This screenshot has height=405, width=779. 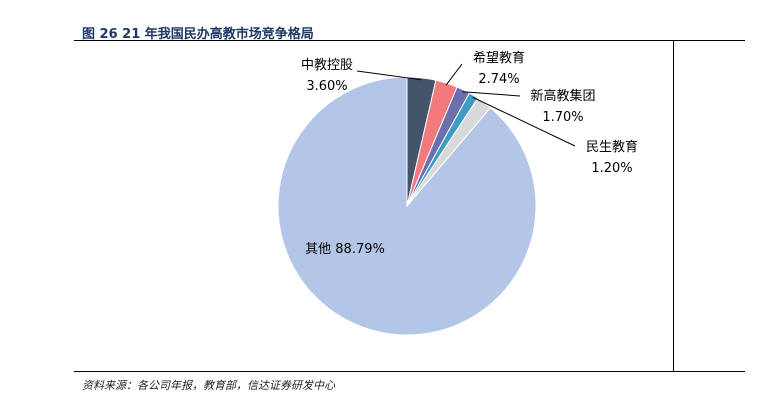 I want to click on label-name-zhongjiao: 中教控股, so click(x=327, y=65).